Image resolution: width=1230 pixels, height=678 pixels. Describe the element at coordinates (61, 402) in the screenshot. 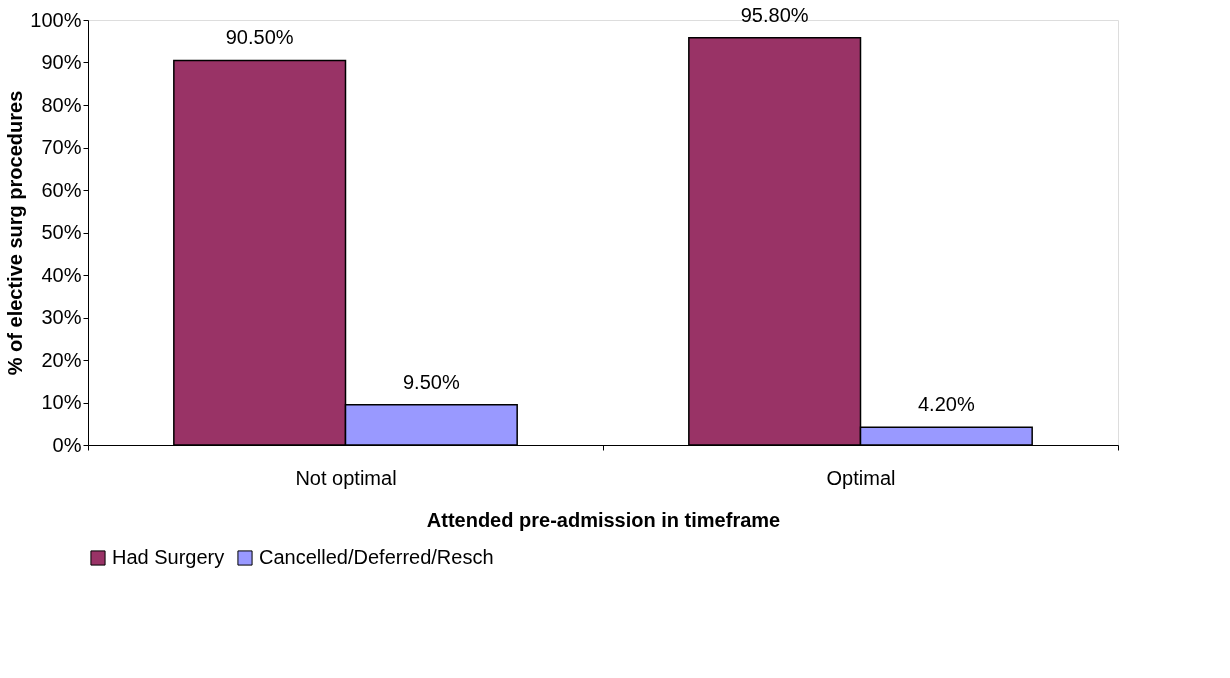

I see `y-tick-label: 10%` at that location.